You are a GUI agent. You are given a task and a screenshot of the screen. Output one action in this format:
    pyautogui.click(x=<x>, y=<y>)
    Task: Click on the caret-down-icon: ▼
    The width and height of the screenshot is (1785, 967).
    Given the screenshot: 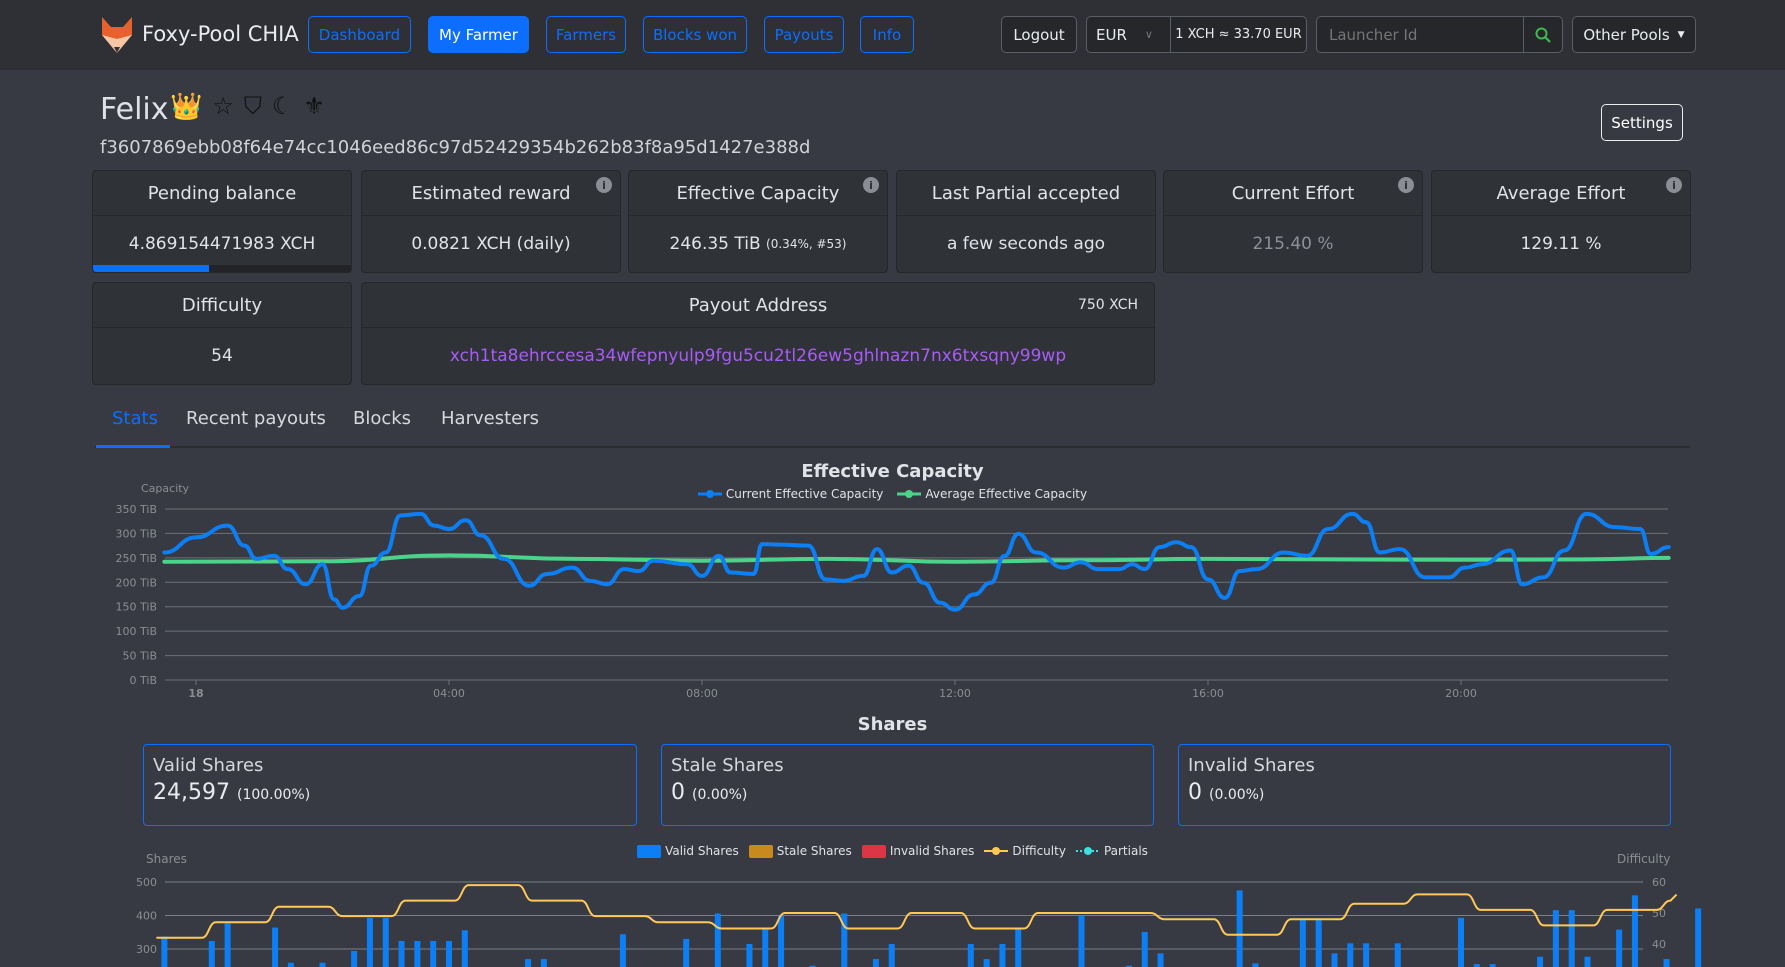 What is the action you would take?
    pyautogui.click(x=1681, y=34)
    